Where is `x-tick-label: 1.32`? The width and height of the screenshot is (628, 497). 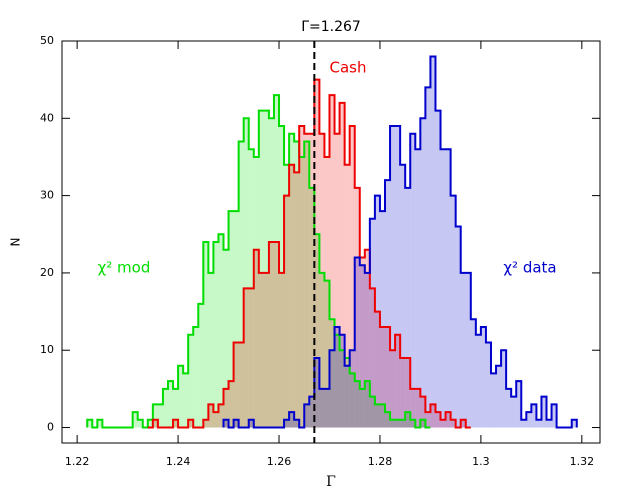
x-tick-label: 1.32 is located at coordinates (582, 461).